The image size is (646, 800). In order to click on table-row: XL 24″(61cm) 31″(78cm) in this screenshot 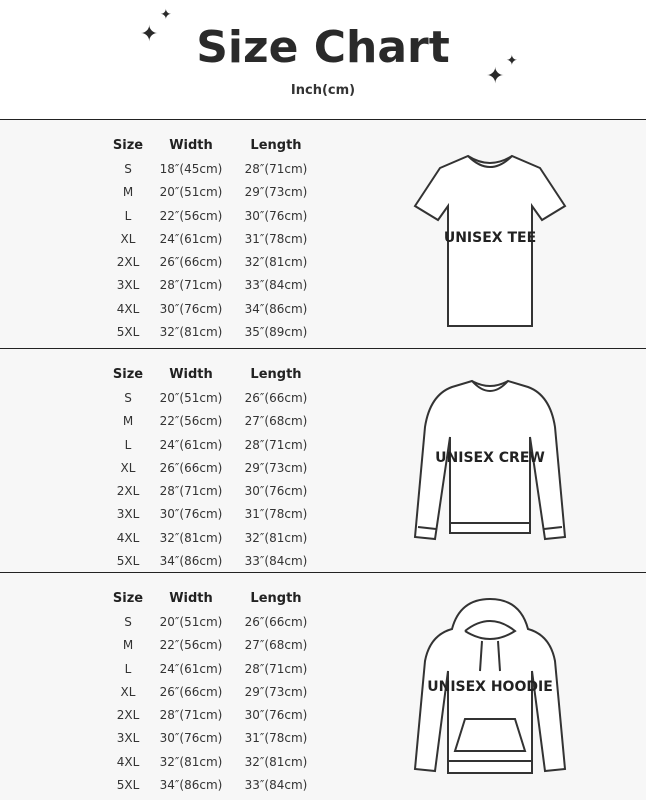, I will do `click(213, 238)`.